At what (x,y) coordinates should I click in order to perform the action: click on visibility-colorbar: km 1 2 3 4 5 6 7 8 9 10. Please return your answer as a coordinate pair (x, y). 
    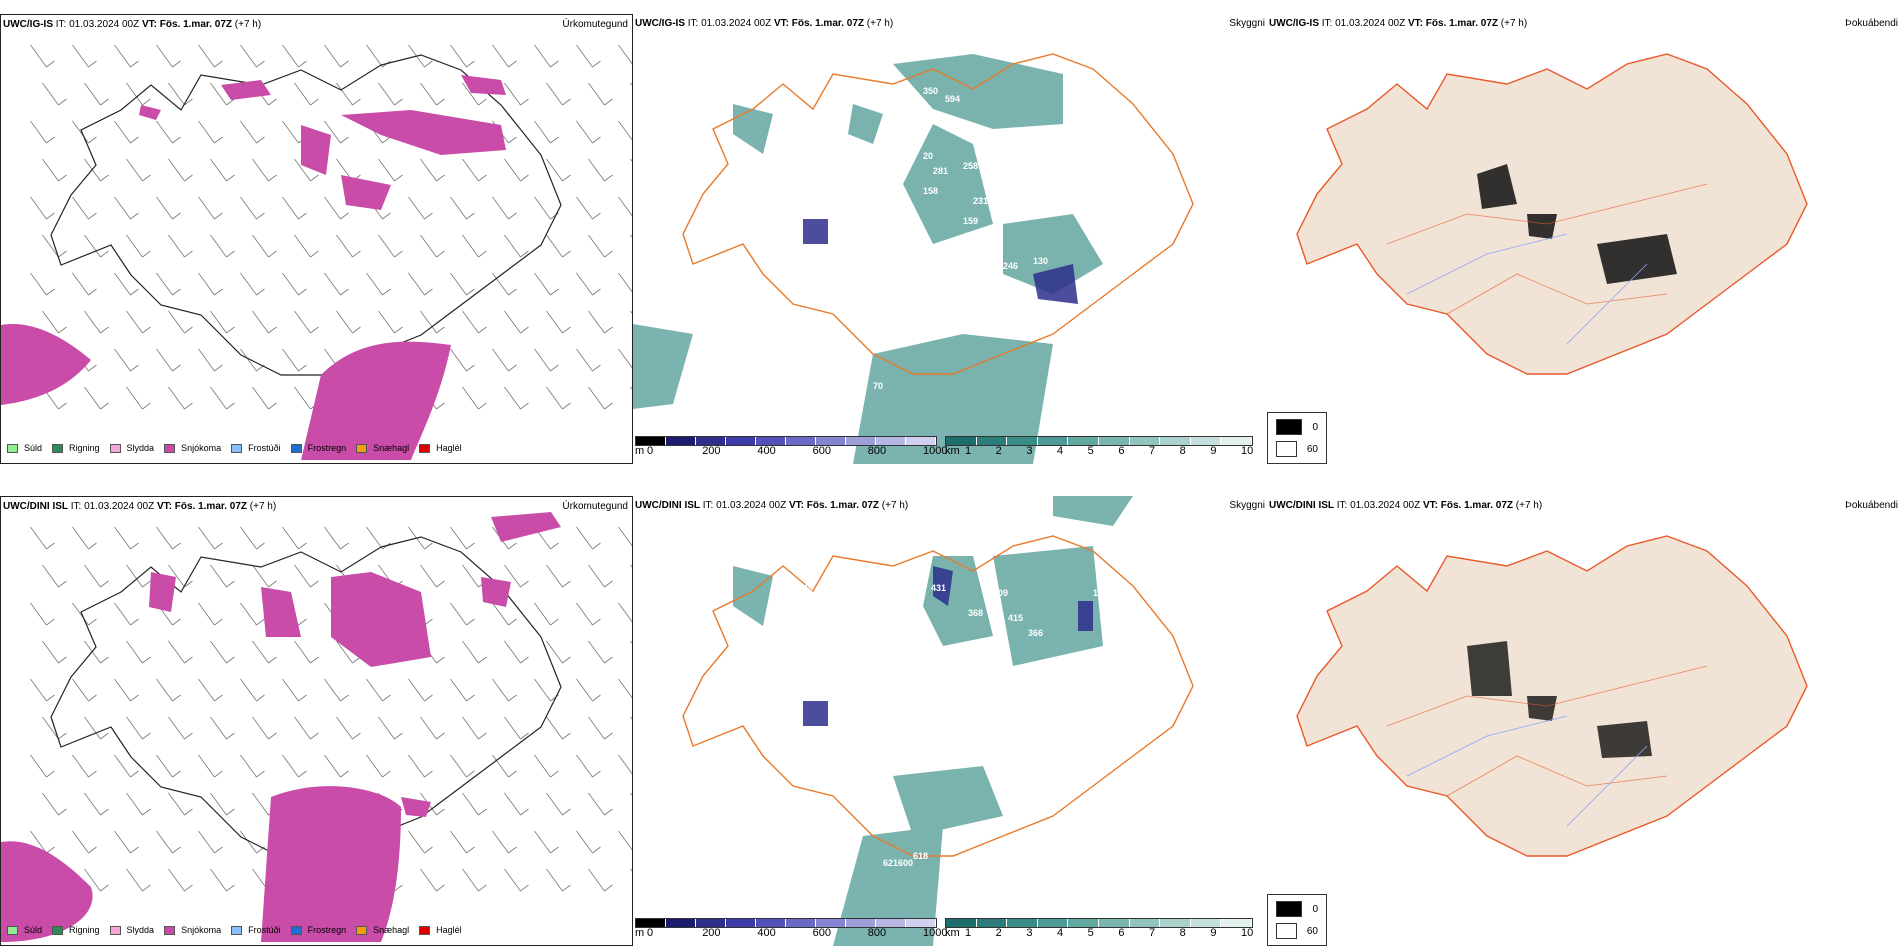
    Looking at the image, I should click on (1103, 930).